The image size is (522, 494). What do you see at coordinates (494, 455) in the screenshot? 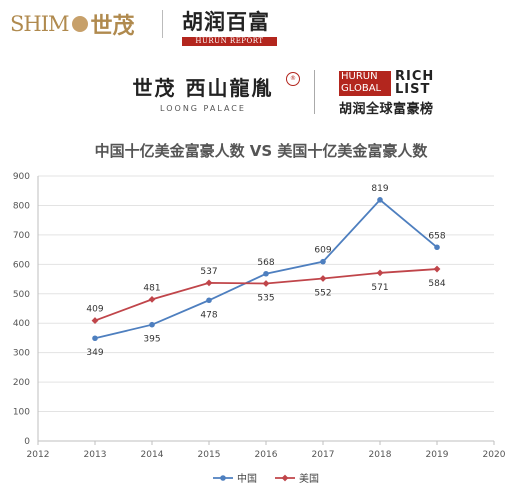
I see `x-tick-label: 2020` at bounding box center [494, 455].